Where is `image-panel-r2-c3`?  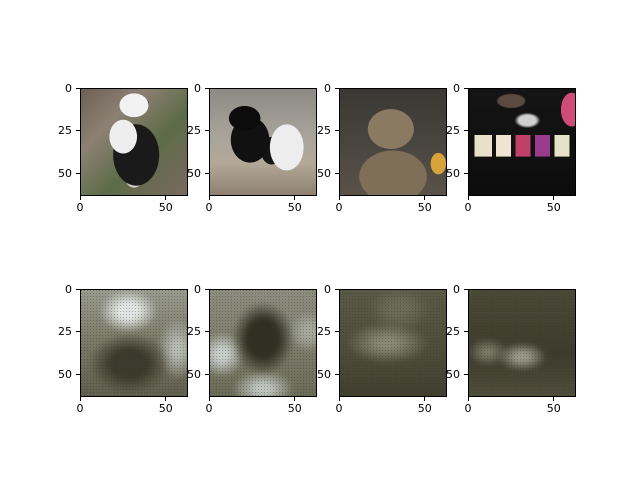
image-panel-r2-c3 is located at coordinates (393, 343).